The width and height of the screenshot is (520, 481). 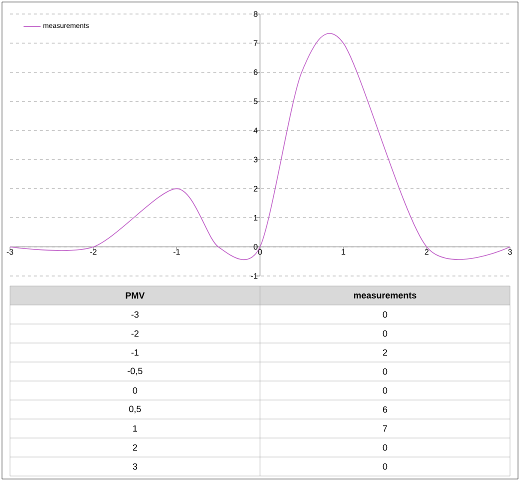 What do you see at coordinates (135, 428) in the screenshot?
I see `text: 1` at bounding box center [135, 428].